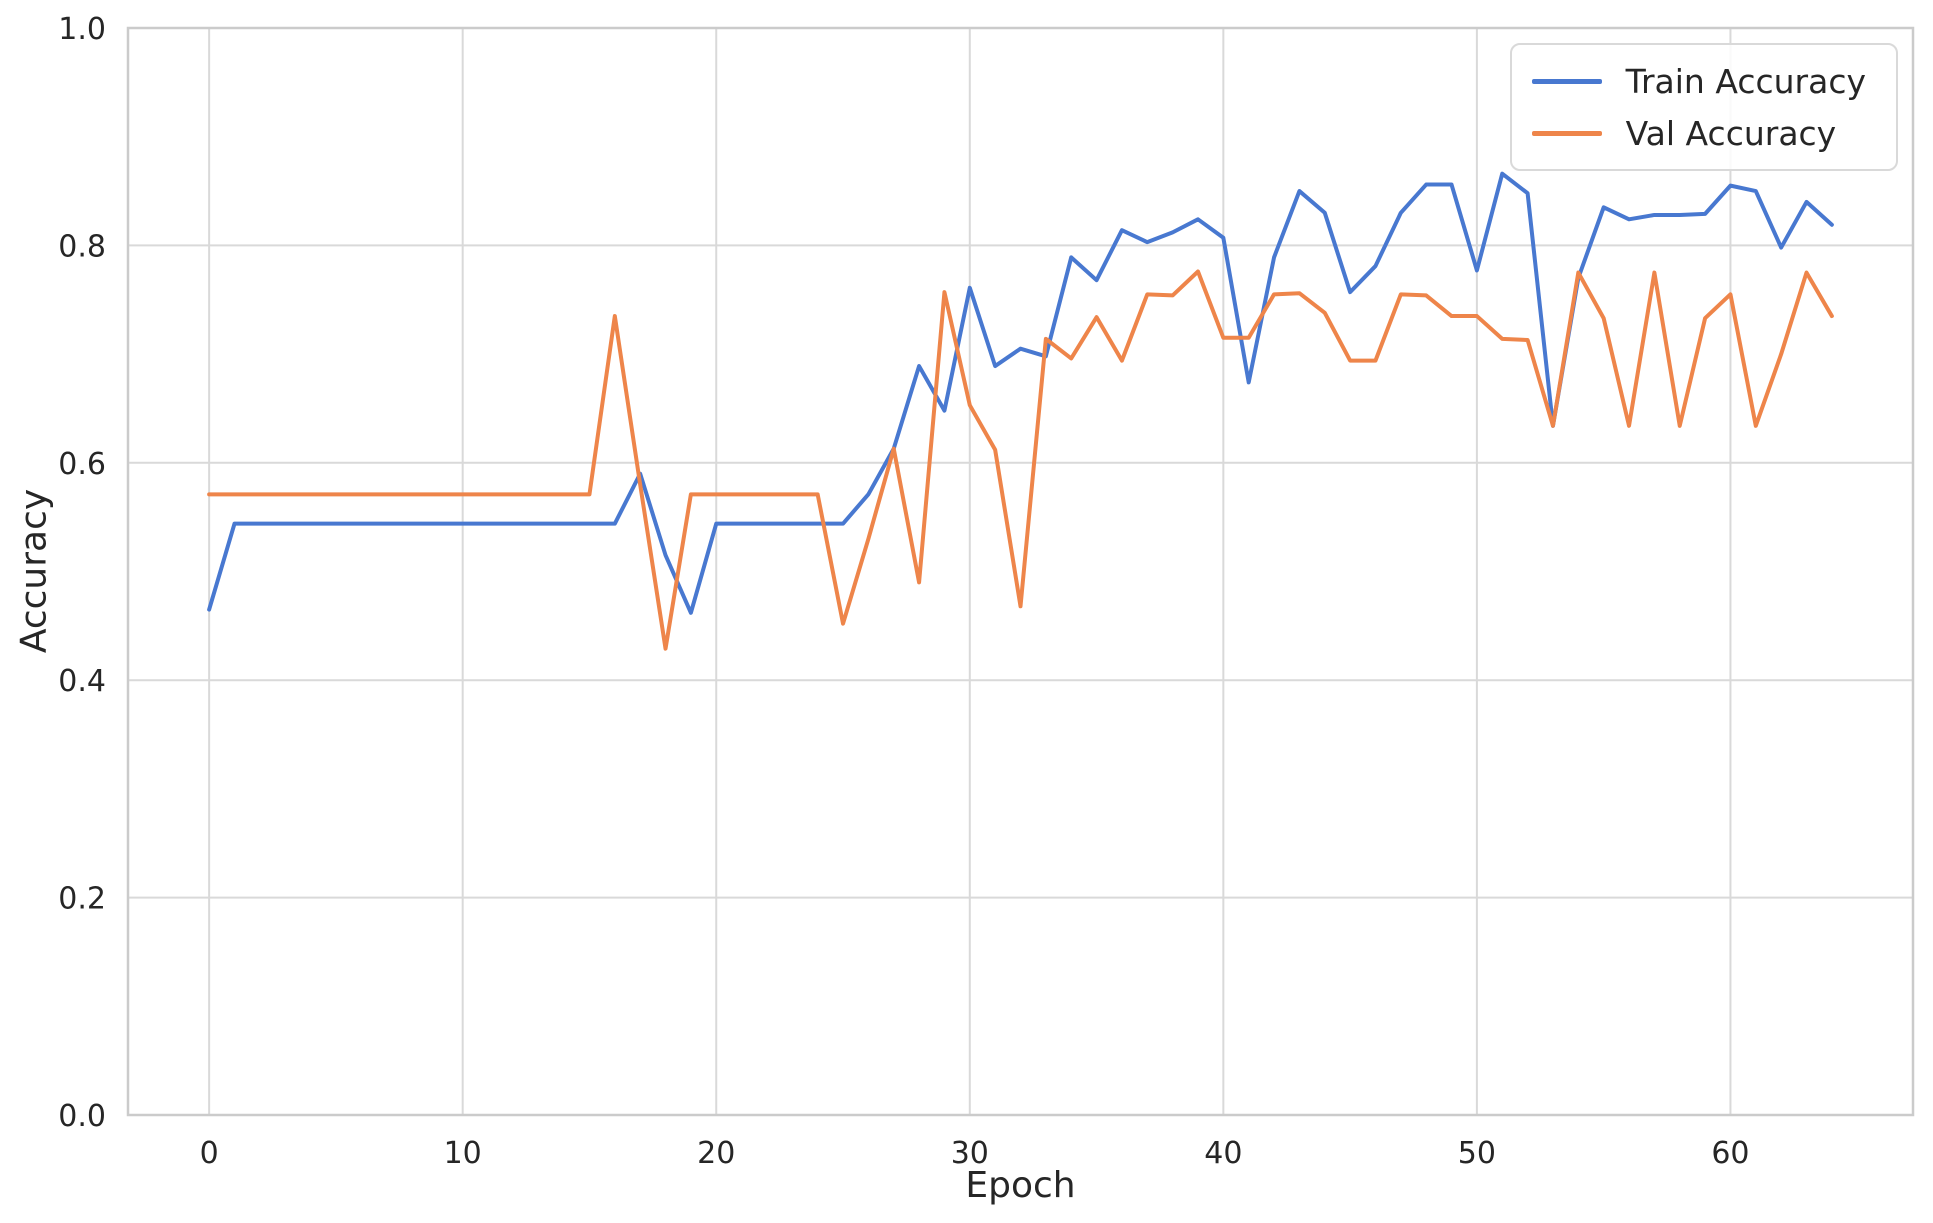  I want to click on x-tick-label: 10, so click(463, 1153).